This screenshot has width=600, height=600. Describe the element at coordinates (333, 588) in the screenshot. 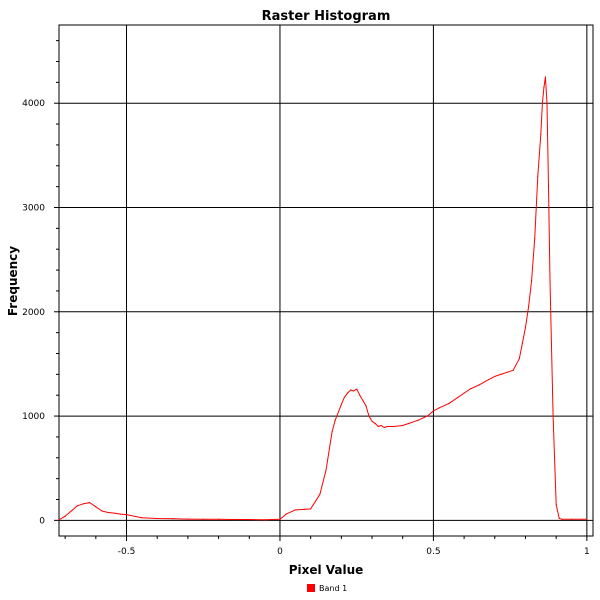

I see `legend-label: Band 1` at that location.